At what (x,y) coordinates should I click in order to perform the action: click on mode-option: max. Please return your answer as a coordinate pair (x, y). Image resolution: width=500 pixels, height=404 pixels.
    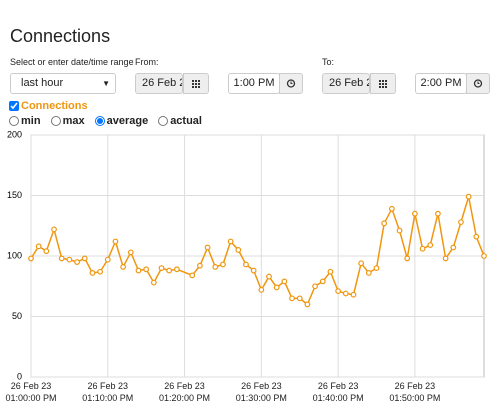
    Looking at the image, I should click on (67, 121).